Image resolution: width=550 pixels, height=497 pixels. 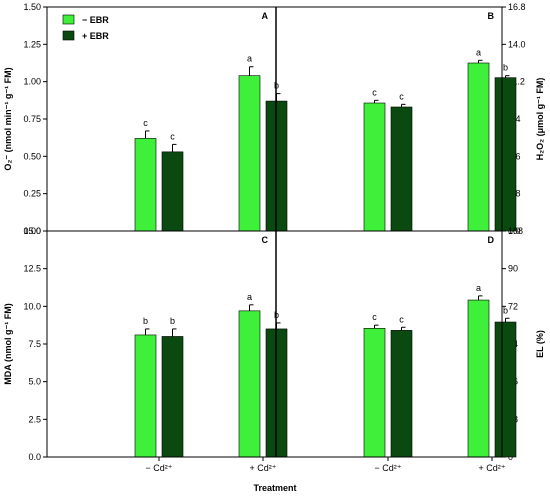 I want to click on y-tick-label: 10.0, so click(x=32, y=306).